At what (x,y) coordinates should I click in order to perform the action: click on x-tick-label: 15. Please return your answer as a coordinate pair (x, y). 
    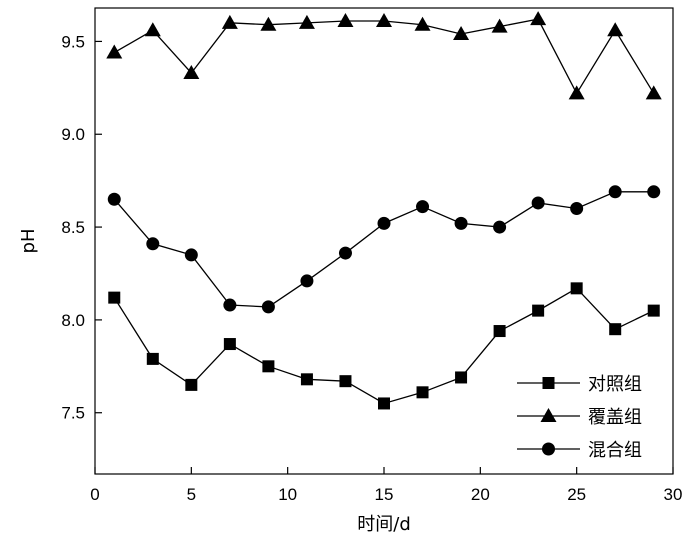
    Looking at the image, I should click on (384, 494).